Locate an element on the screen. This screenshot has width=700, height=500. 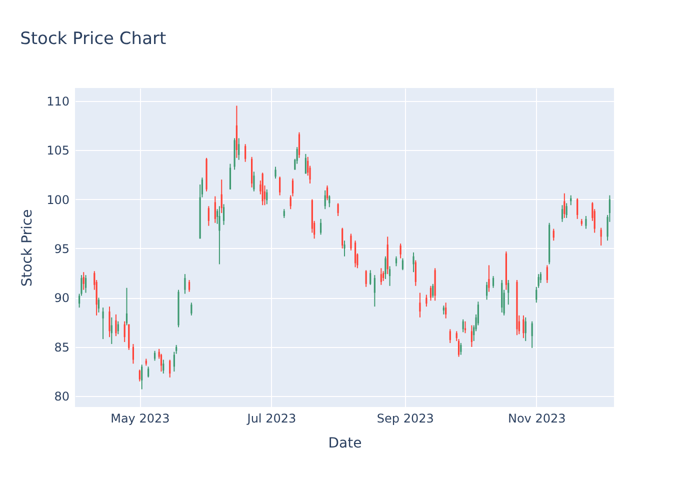
x-tick-label: Jul 2023 is located at coordinates (271, 419).